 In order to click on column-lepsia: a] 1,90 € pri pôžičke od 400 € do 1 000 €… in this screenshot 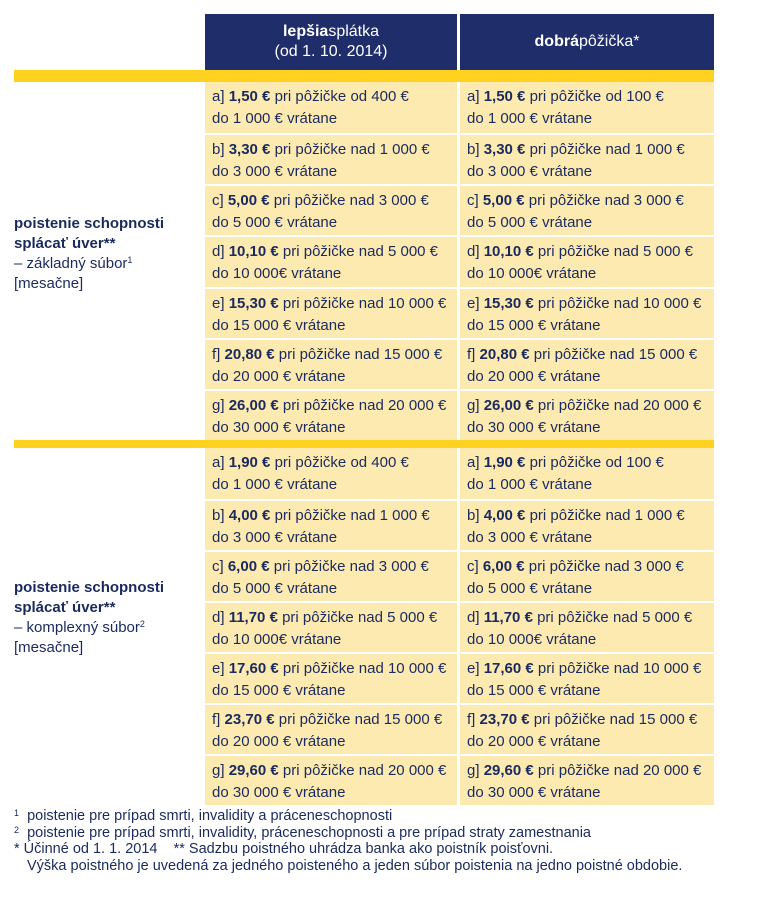, I will do `click(331, 626)`.